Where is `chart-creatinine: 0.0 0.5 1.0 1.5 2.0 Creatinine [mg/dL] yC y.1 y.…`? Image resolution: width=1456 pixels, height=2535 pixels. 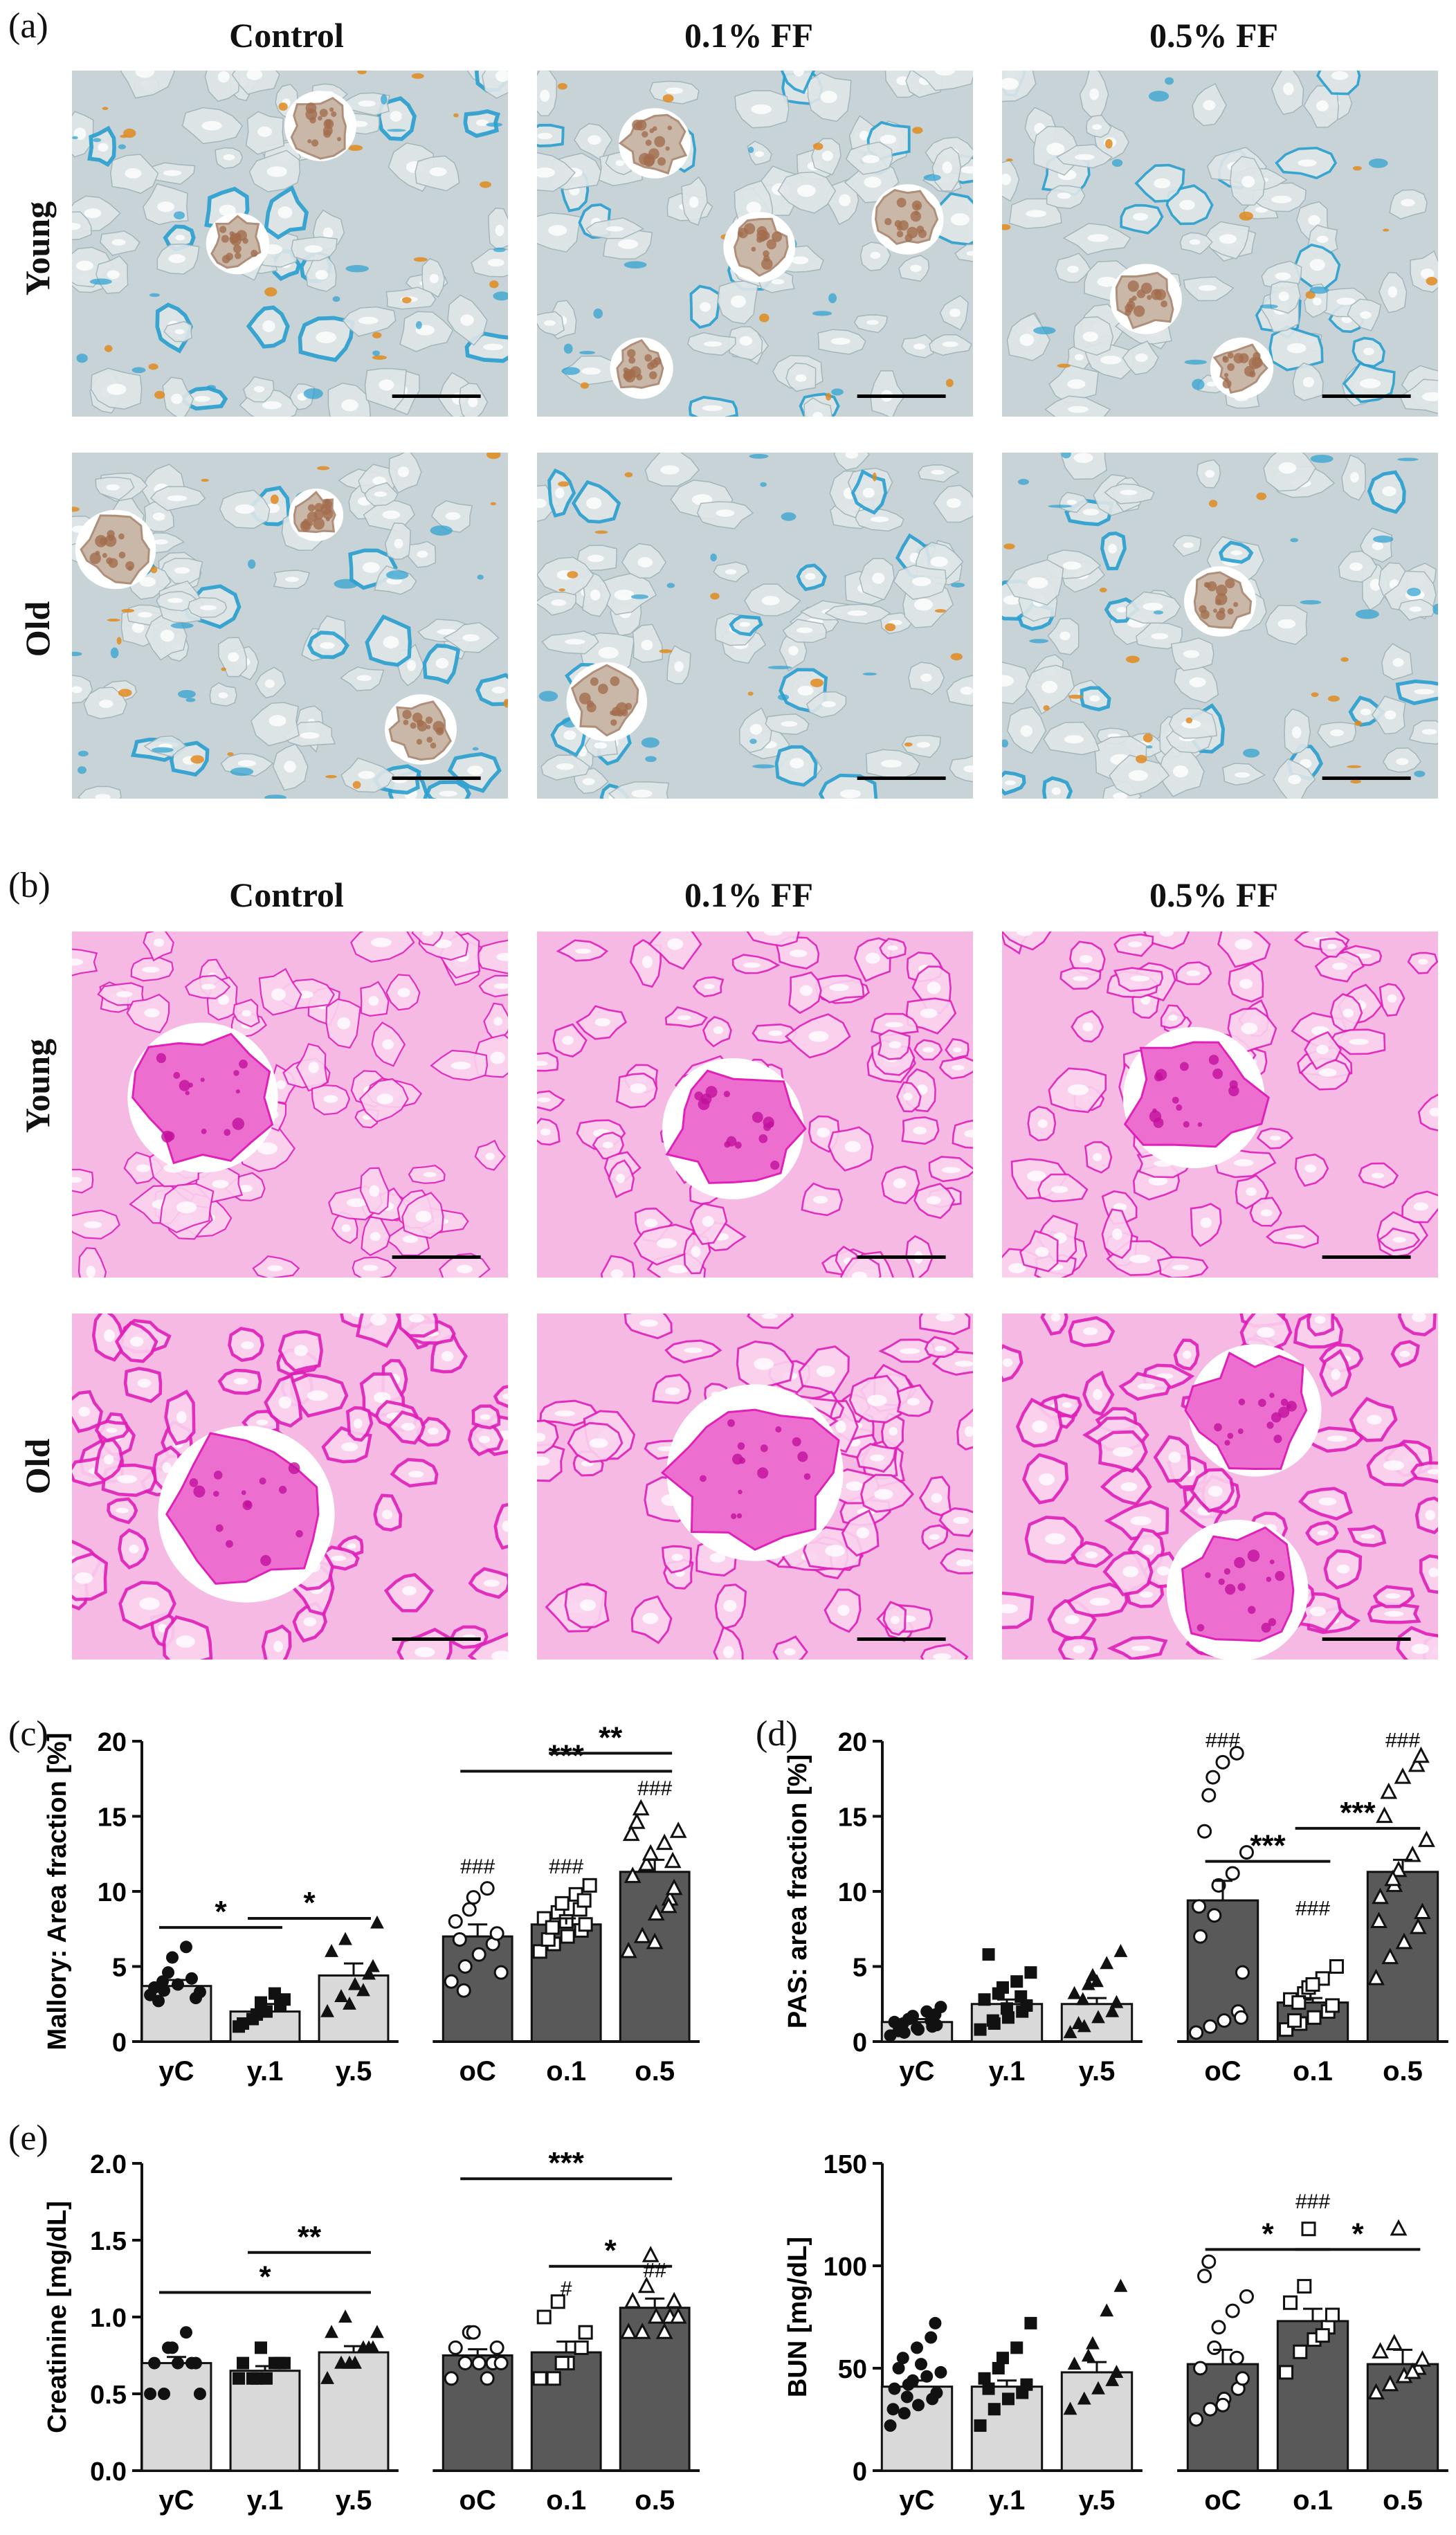 chart-creatinine: 0.0 0.5 1.0 1.5 2.0 Creatinine [mg/dL] yC y.1 y.… is located at coordinates (350, 2329).